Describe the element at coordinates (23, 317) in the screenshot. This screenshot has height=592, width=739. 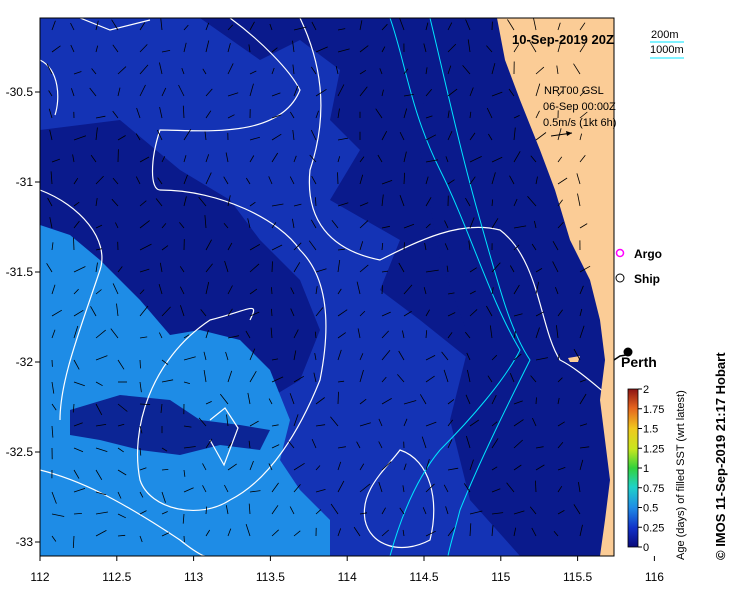
I see `y-axis: -30.5 -31 -31.5 -32 -32.5 -33` at that location.